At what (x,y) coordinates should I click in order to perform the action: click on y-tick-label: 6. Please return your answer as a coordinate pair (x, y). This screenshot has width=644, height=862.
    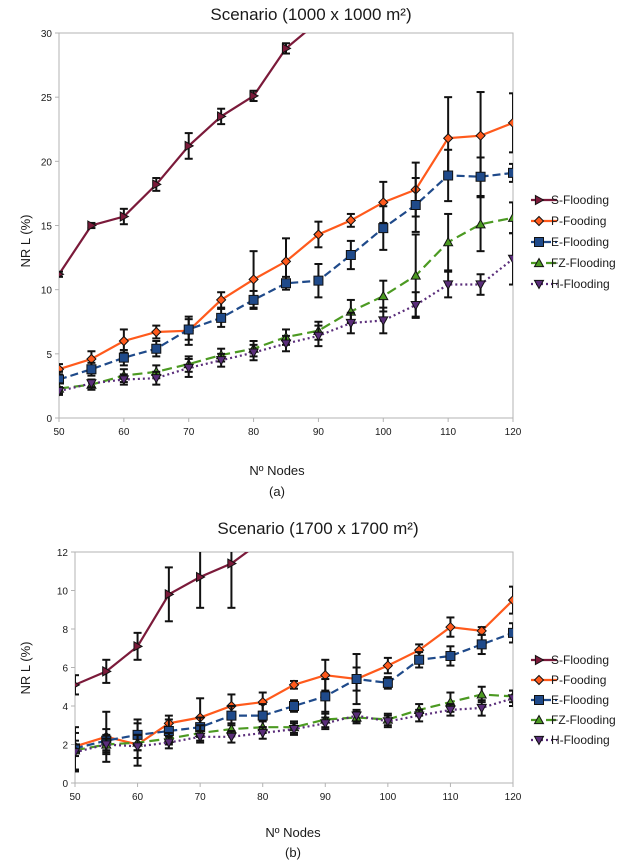
    Looking at the image, I should click on (65, 669).